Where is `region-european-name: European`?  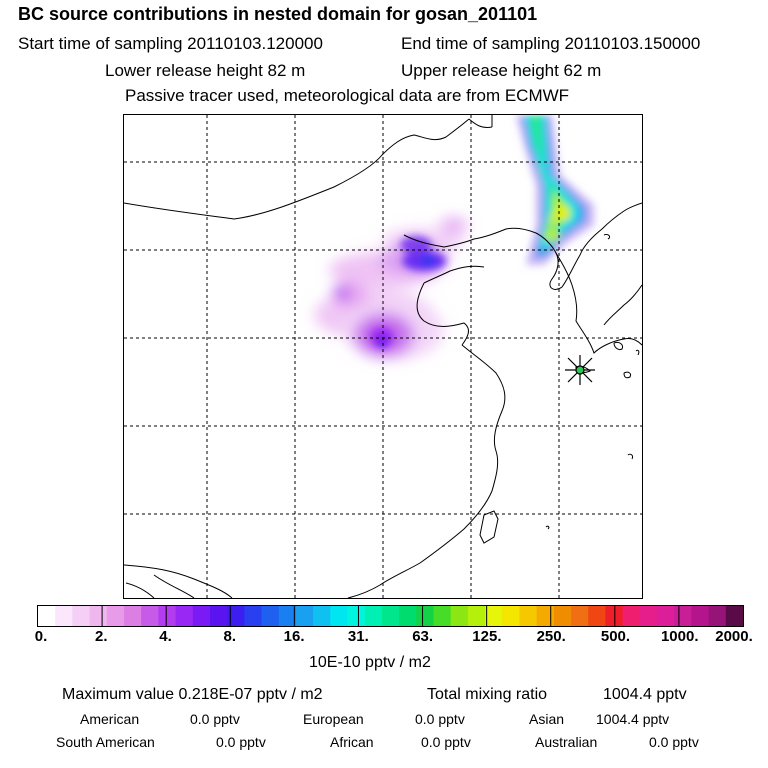
region-european-name: European is located at coordinates (333, 719).